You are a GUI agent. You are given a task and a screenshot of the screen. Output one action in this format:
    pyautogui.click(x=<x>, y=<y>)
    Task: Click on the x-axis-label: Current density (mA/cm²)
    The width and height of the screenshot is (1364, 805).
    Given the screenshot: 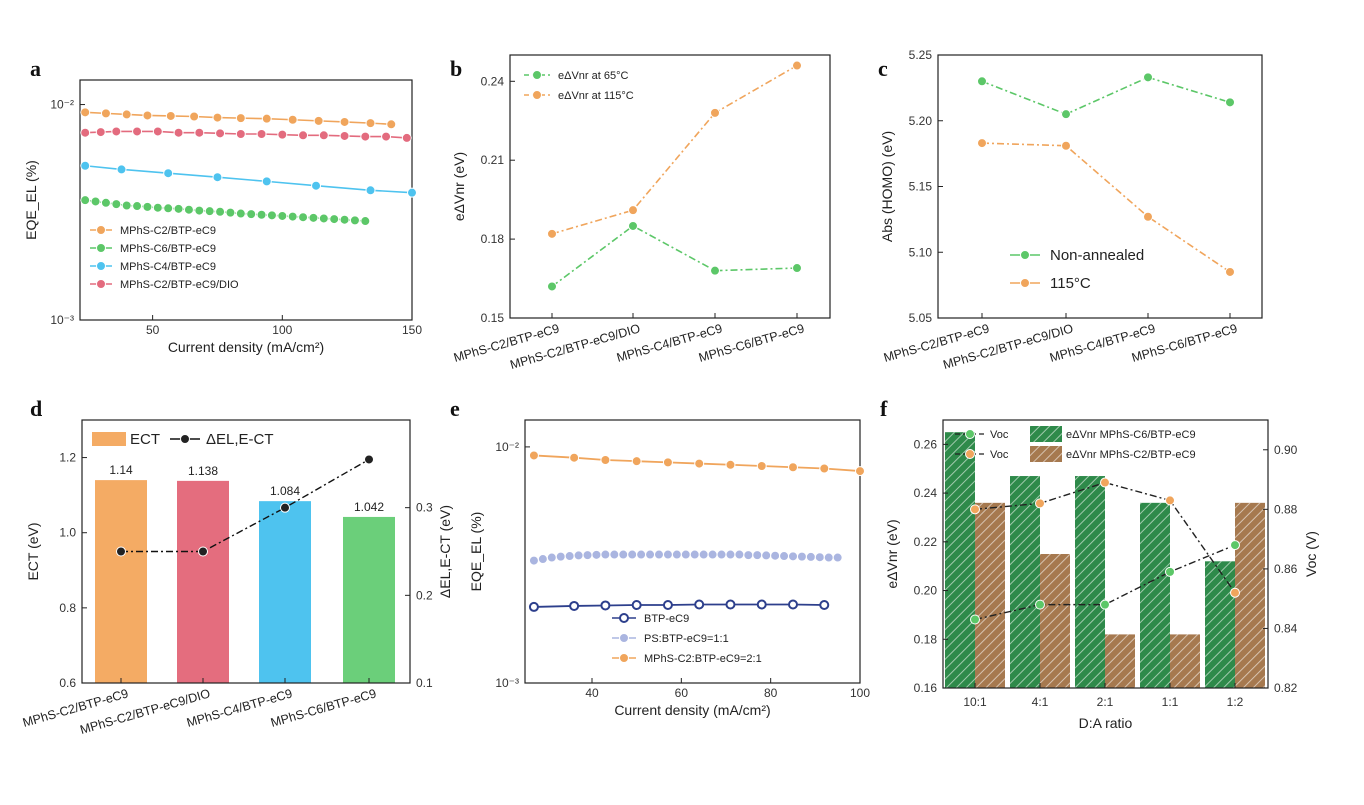 What is the action you would take?
    pyautogui.click(x=692, y=710)
    